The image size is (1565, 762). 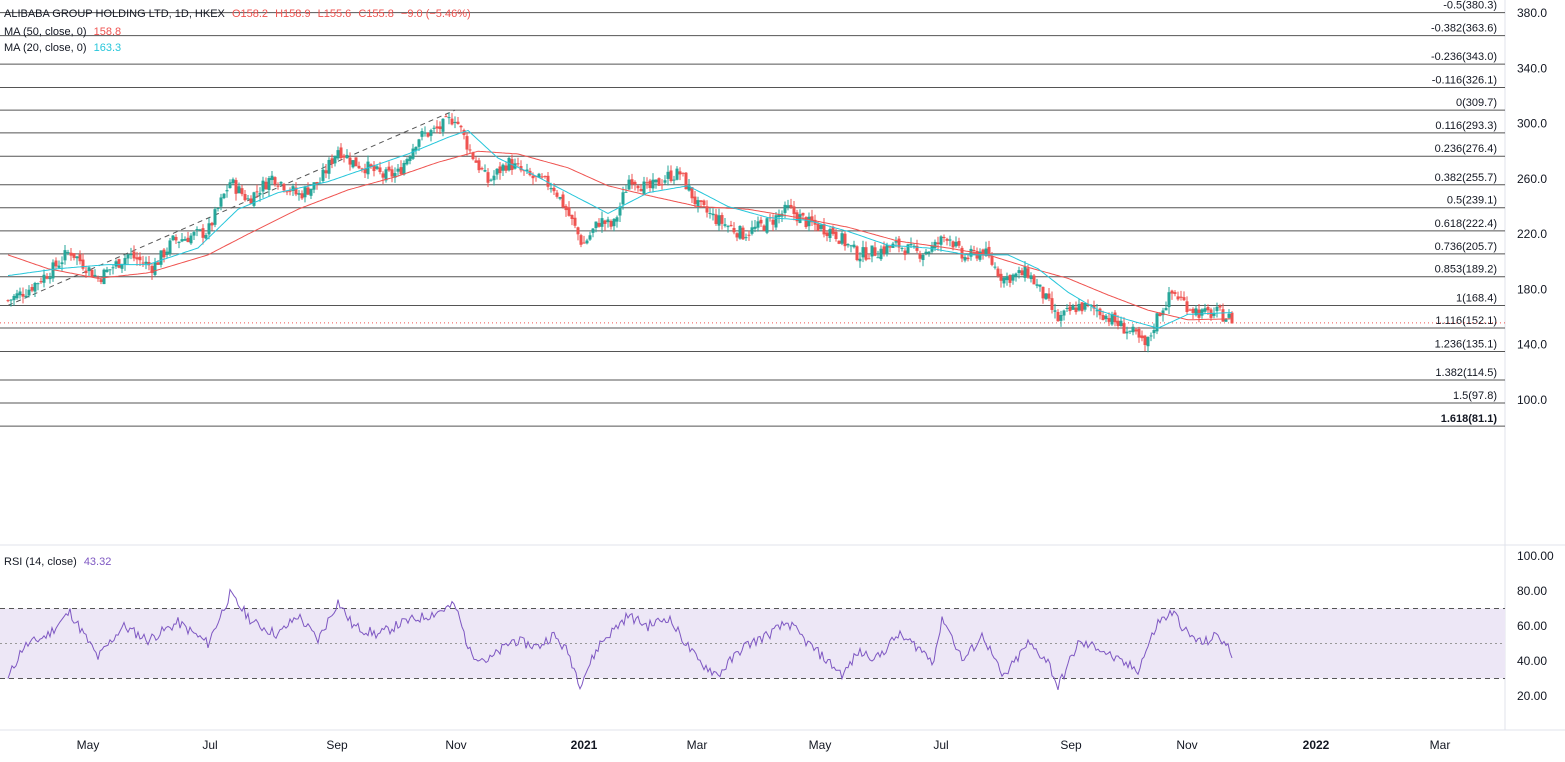 I want to click on symbol-title: ALIBABA GROUP HOLDING LTD, 1D, HKEX, so click(x=114, y=14).